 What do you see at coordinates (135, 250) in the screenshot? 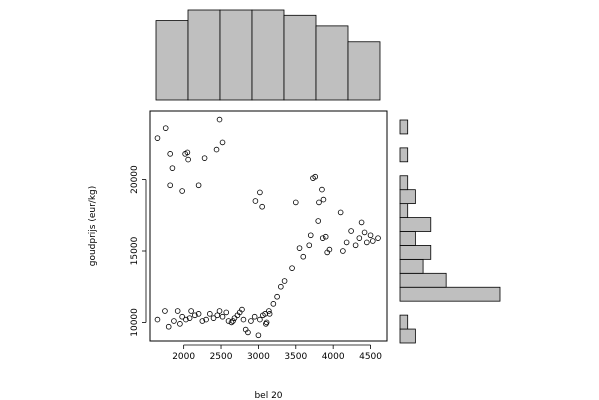
I see `y-tick-label: 15000` at bounding box center [135, 250].